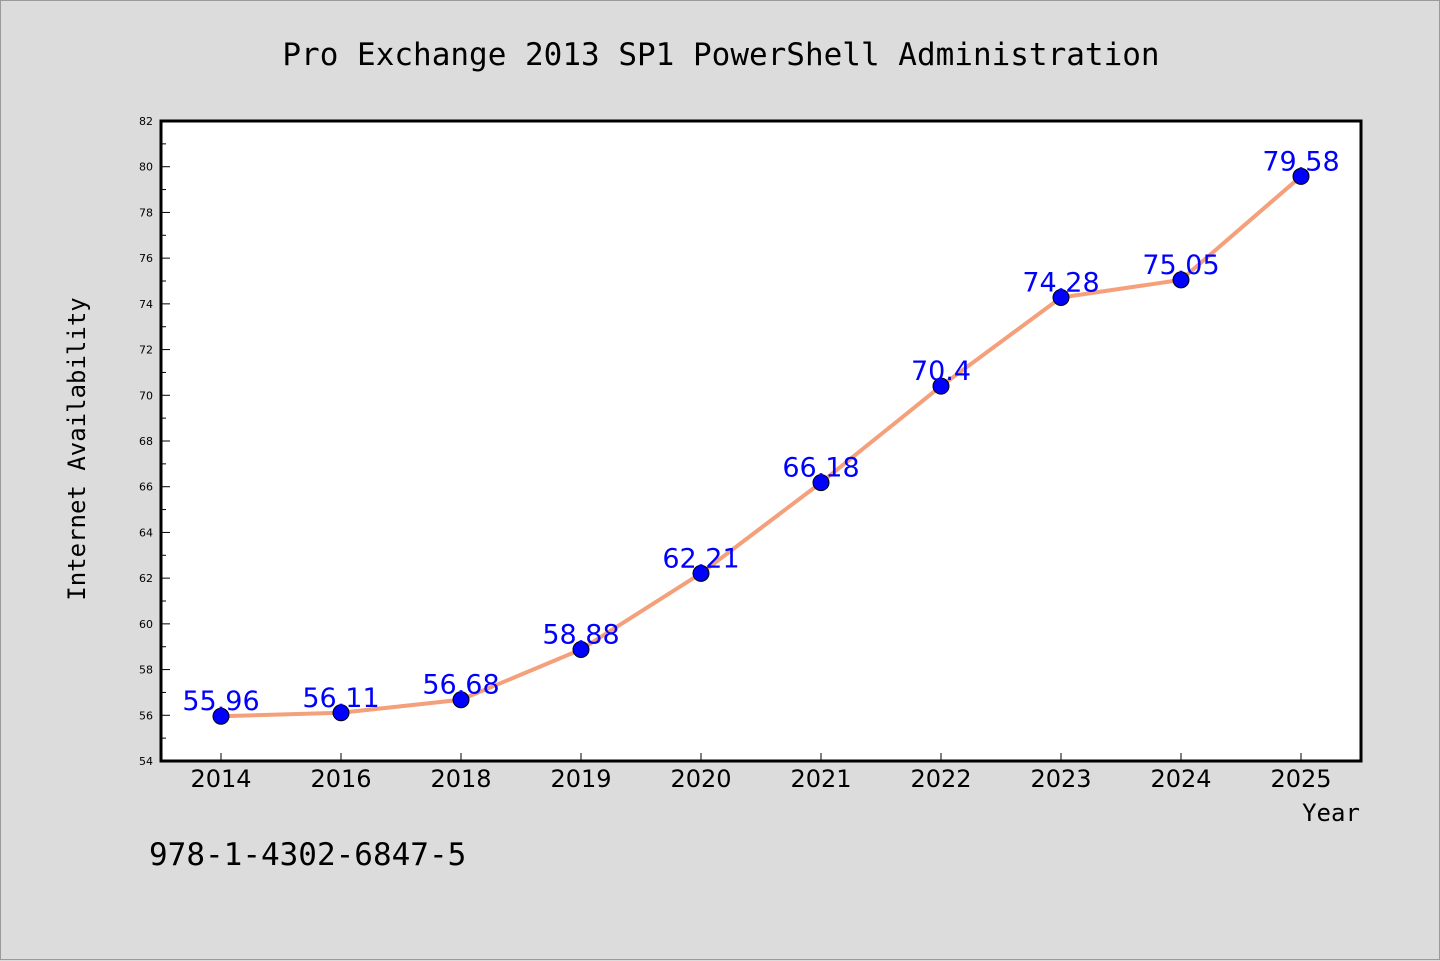  Describe the element at coordinates (1060, 779) in the screenshot. I see `x-tick-label: 2023` at that location.